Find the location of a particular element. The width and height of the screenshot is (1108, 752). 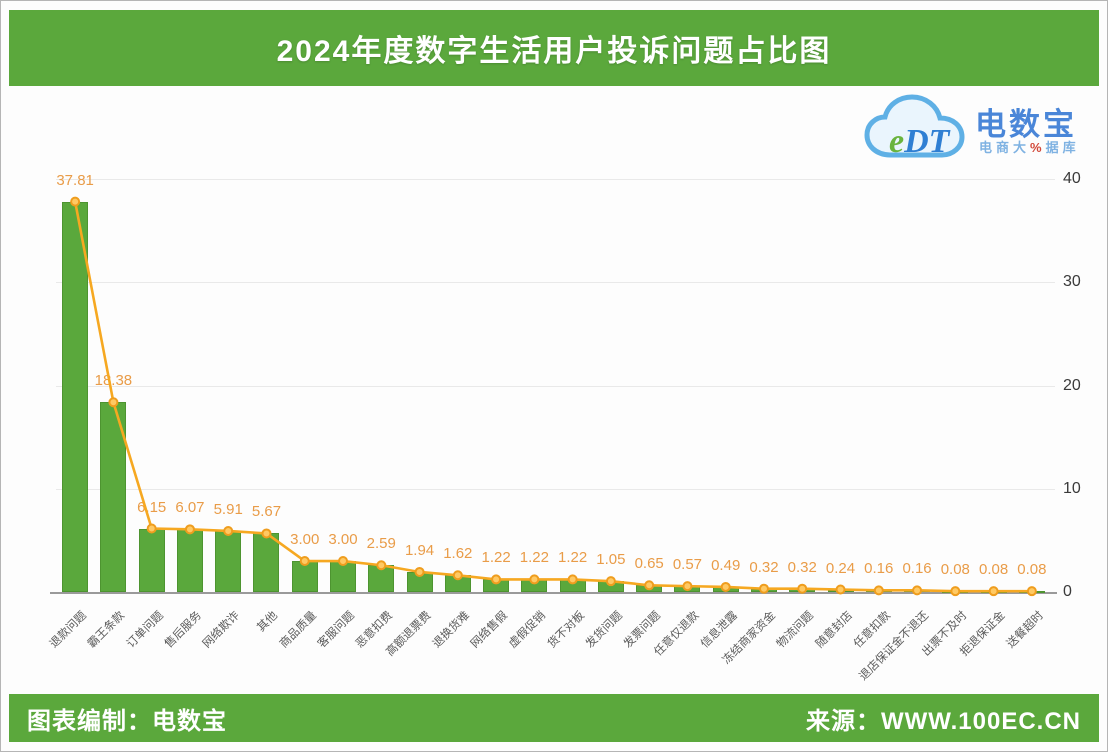

header-band: 2024年度数字生活用户投诉问题占比图 is located at coordinates (554, 48).